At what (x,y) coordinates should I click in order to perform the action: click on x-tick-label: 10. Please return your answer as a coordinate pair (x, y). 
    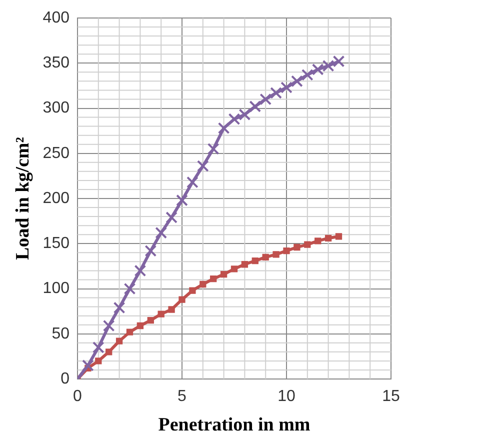
    Looking at the image, I should click on (287, 397).